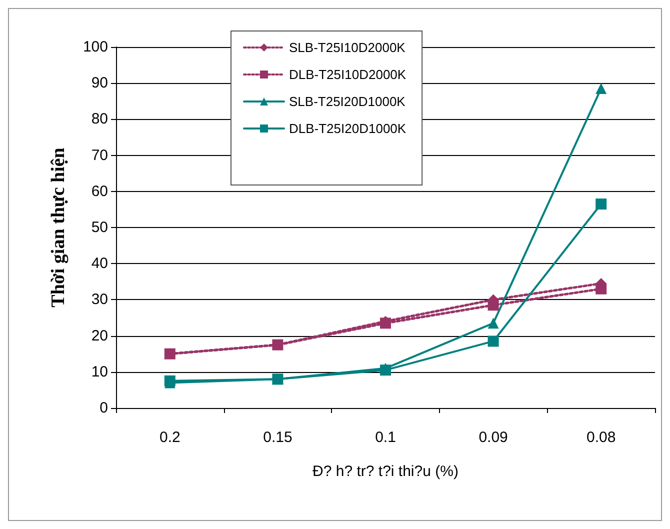 The height and width of the screenshot is (529, 670). I want to click on legend-label: SLB-T25I20D1000K, so click(347, 101).